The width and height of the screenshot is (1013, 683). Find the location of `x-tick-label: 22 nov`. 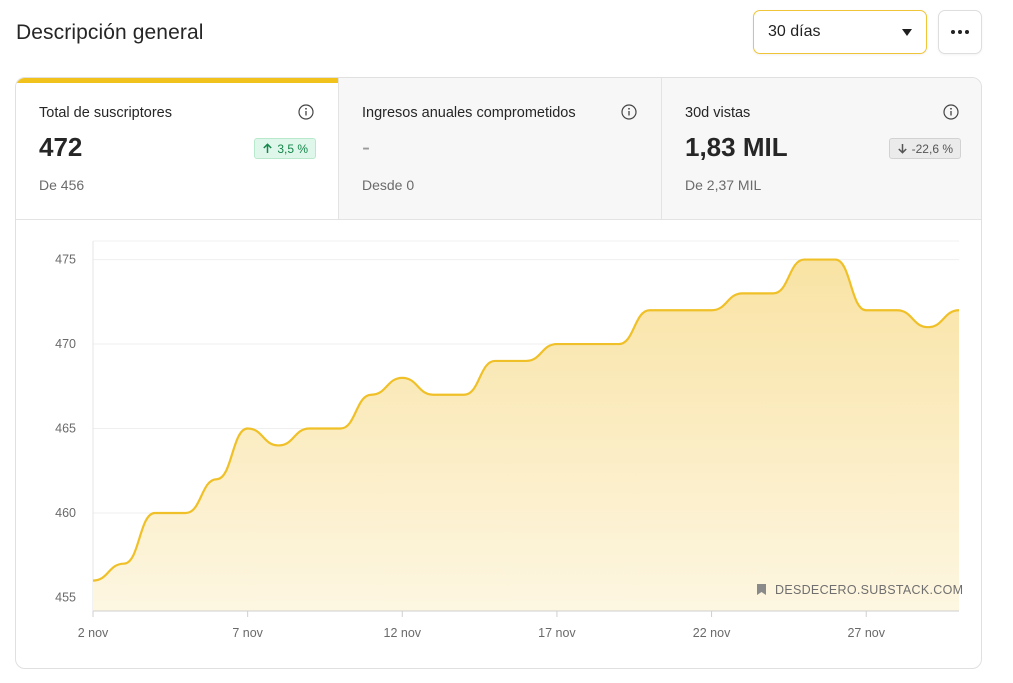

x-tick-label: 22 nov is located at coordinates (712, 633).